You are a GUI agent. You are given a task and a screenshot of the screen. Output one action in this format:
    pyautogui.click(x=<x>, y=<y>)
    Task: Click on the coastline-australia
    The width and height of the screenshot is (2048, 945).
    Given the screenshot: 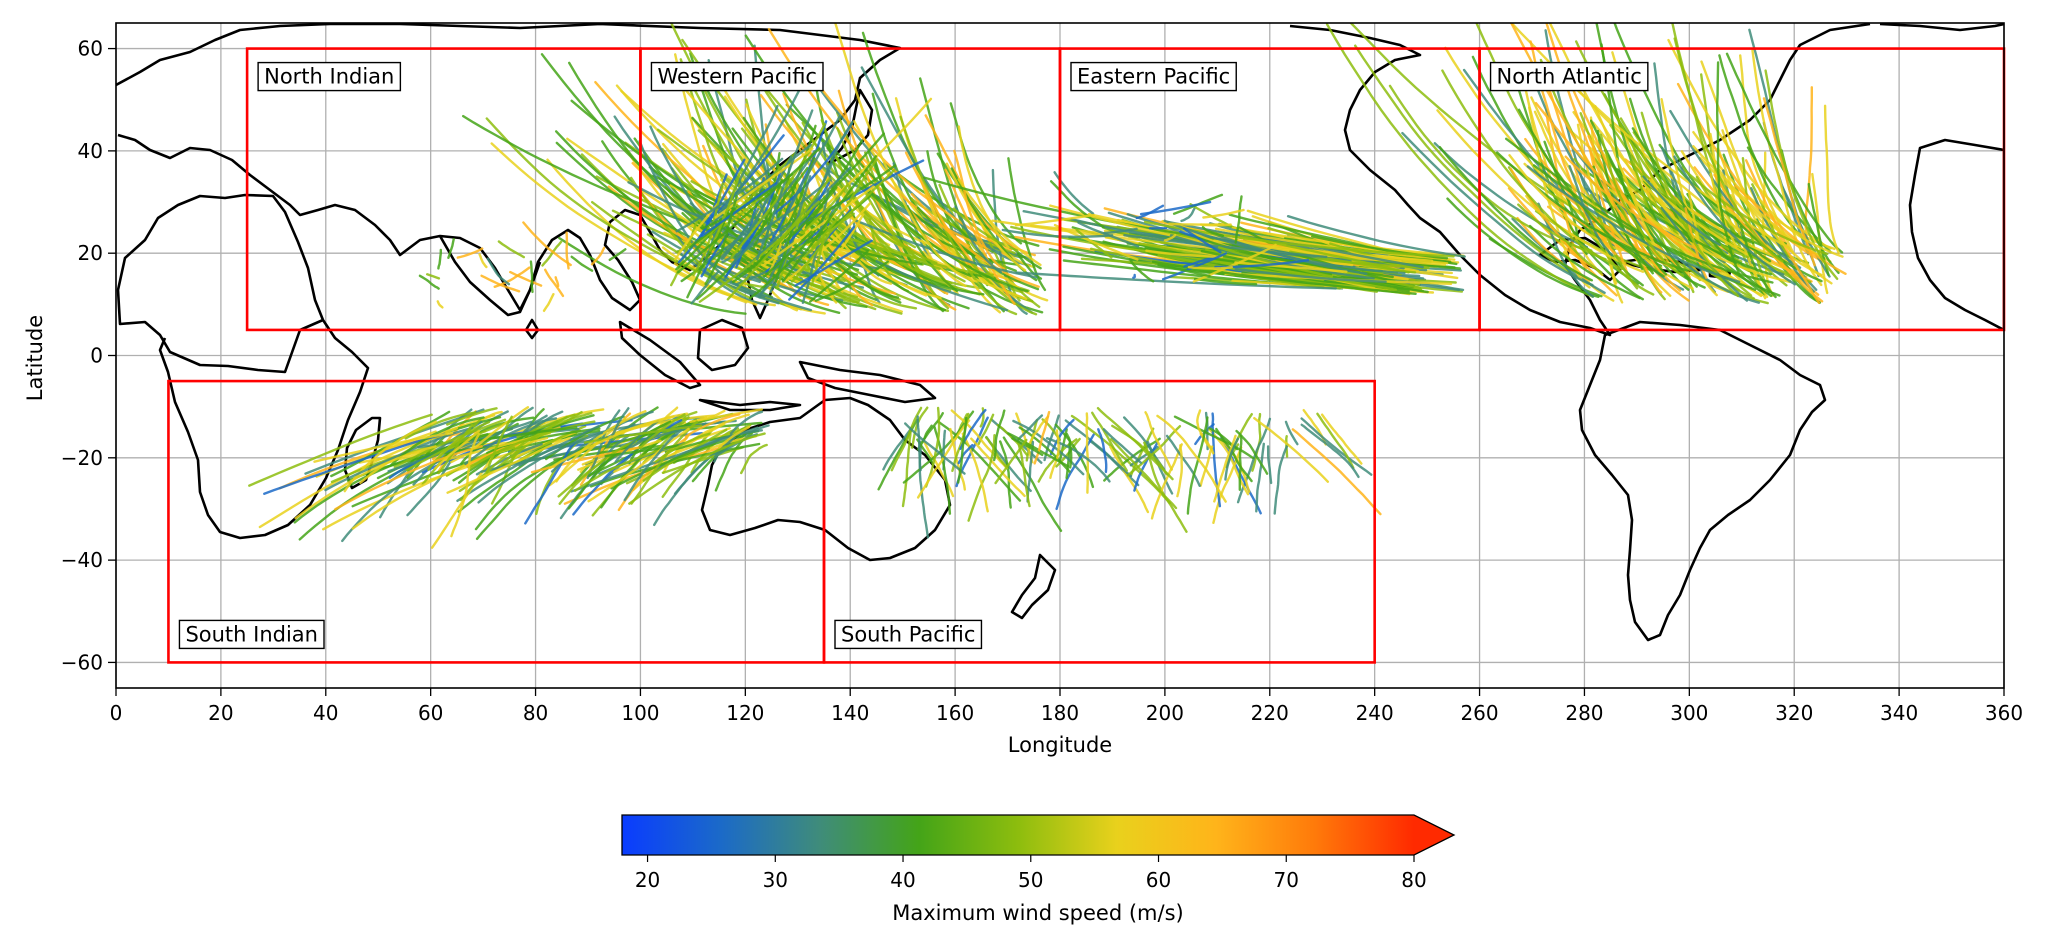 What is the action you would take?
    pyautogui.click(x=826, y=479)
    